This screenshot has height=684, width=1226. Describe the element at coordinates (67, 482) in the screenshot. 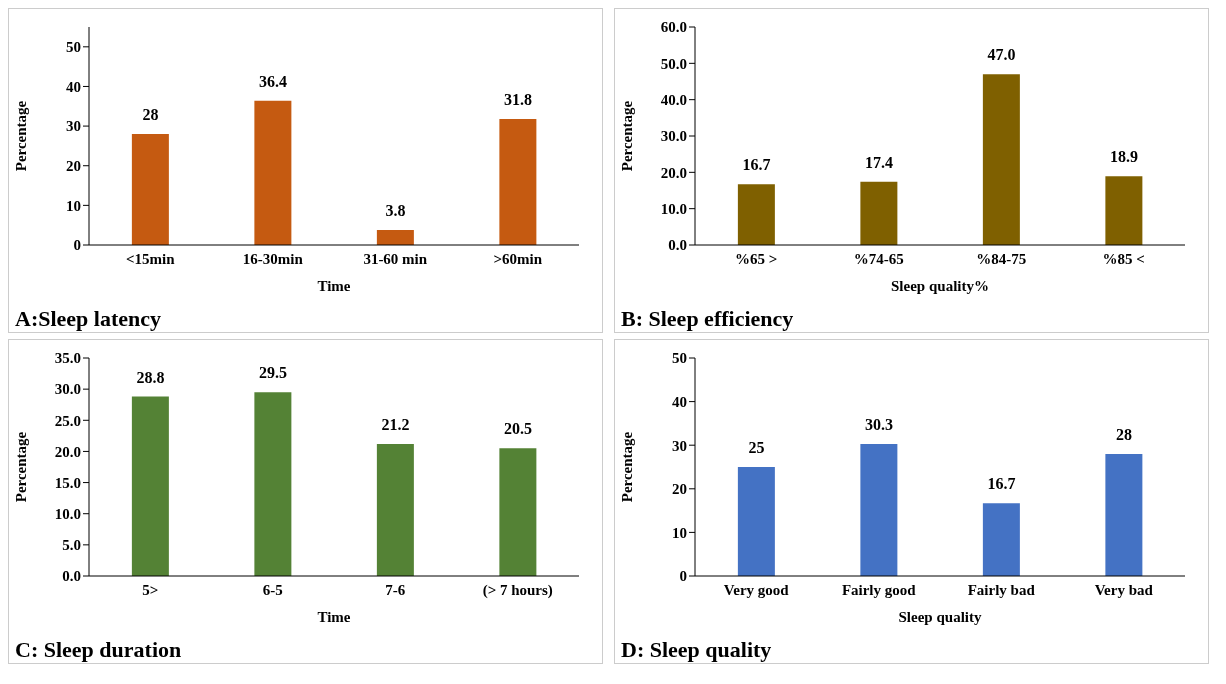

I see `y-tick-label: 15.0` at that location.